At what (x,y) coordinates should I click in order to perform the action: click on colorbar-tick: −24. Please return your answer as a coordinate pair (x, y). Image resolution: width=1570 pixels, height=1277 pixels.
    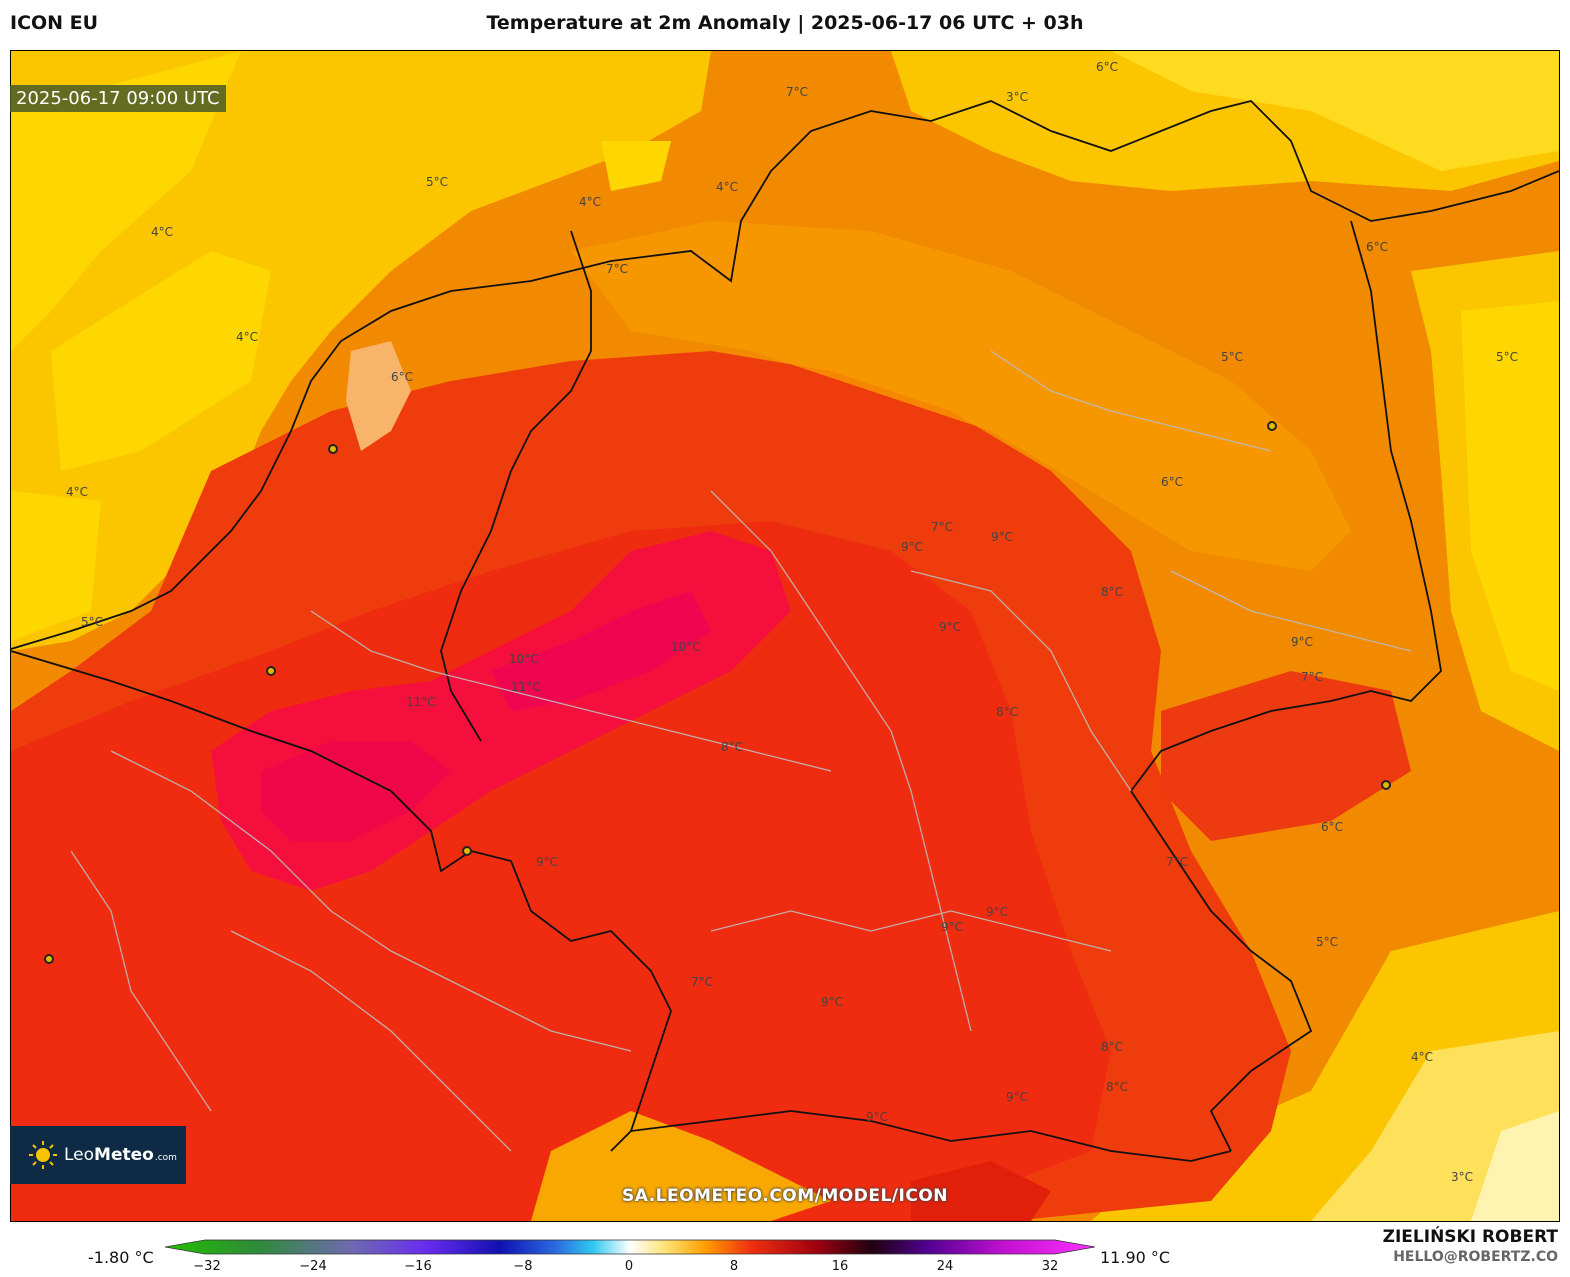
    Looking at the image, I should click on (313, 1266).